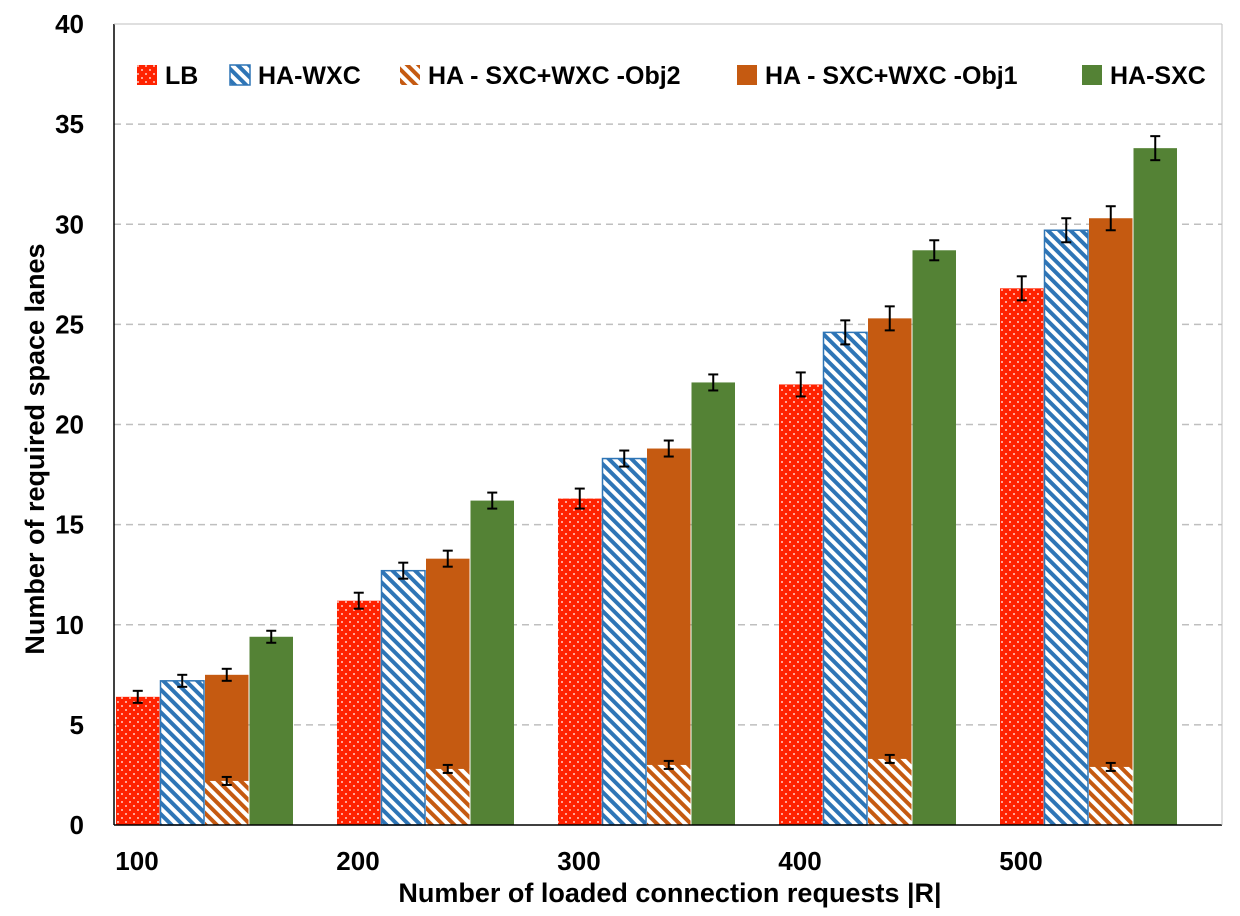  I want to click on legend-label: LB, so click(181, 76).